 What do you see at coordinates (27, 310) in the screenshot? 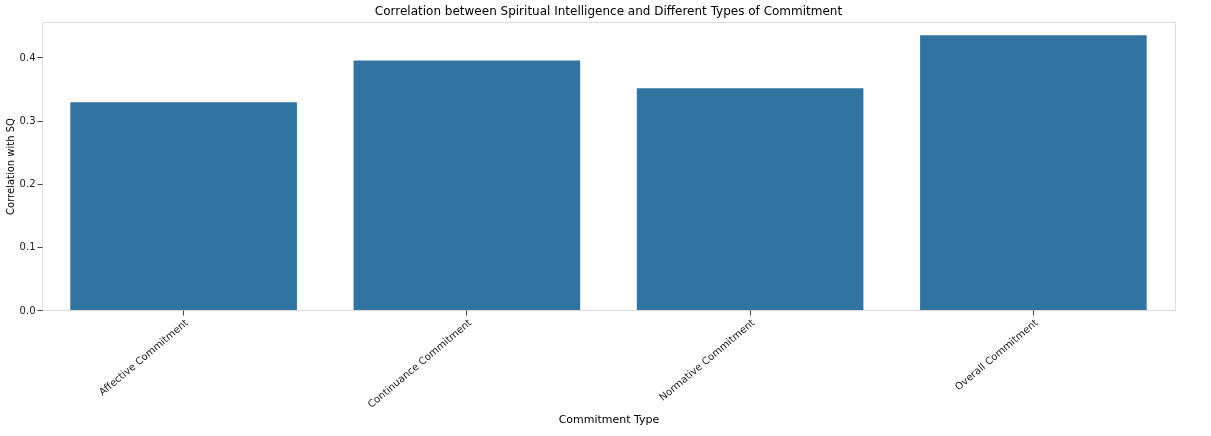
I see `y-tick-label: 0.0` at bounding box center [27, 310].